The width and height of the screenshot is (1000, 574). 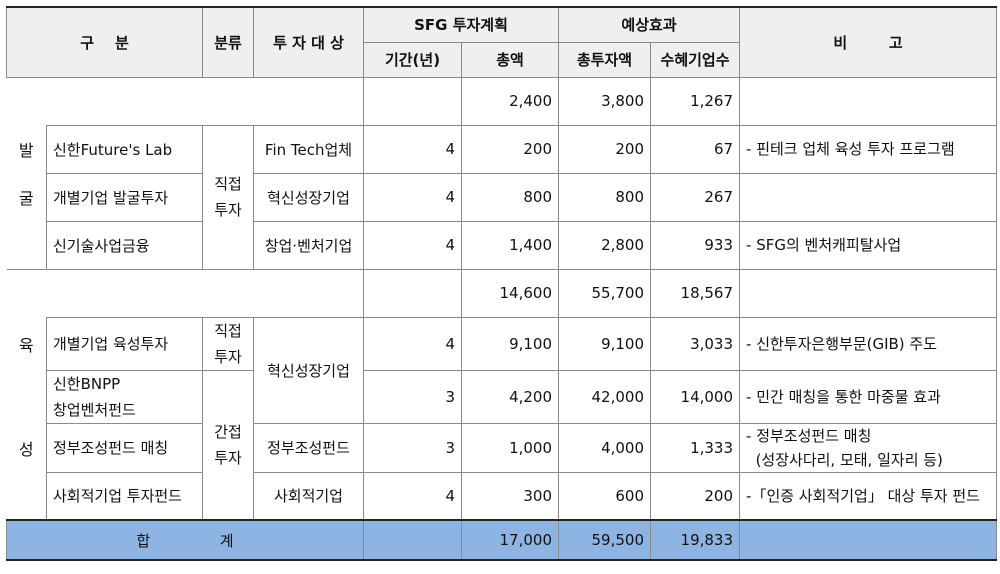 What do you see at coordinates (308, 245) in the screenshot?
I see `row-target: 창업·벤처기업` at bounding box center [308, 245].